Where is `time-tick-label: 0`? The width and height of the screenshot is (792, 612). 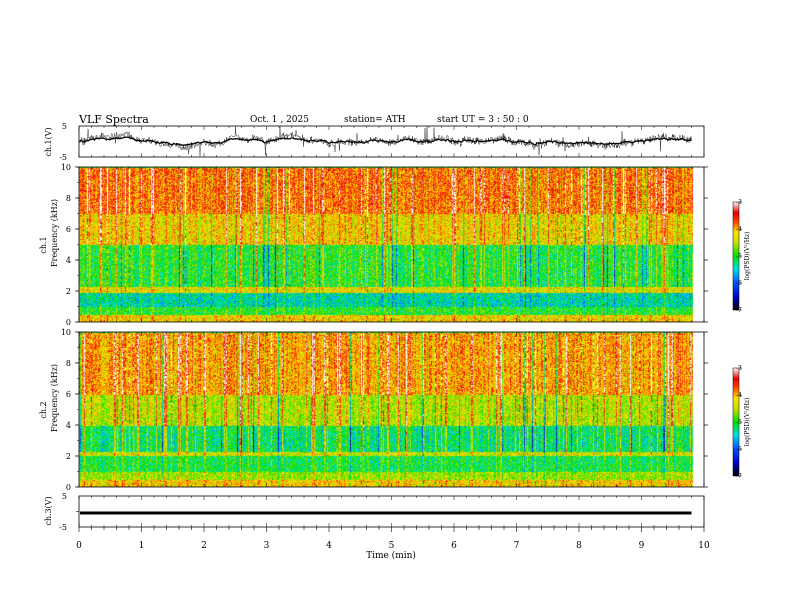 time-tick-label: 0 is located at coordinates (79, 546).